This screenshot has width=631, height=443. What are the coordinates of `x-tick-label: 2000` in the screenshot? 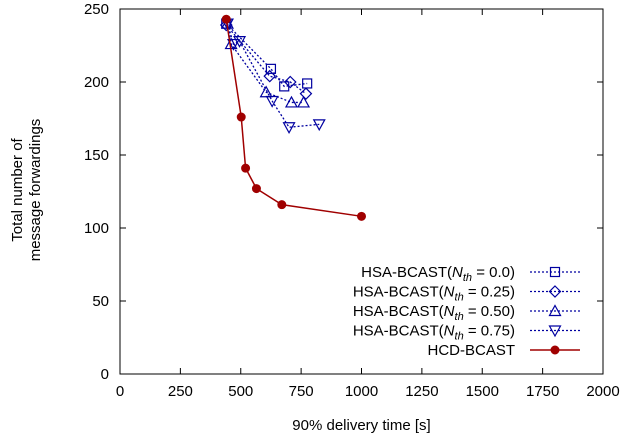 It's located at (602, 391).